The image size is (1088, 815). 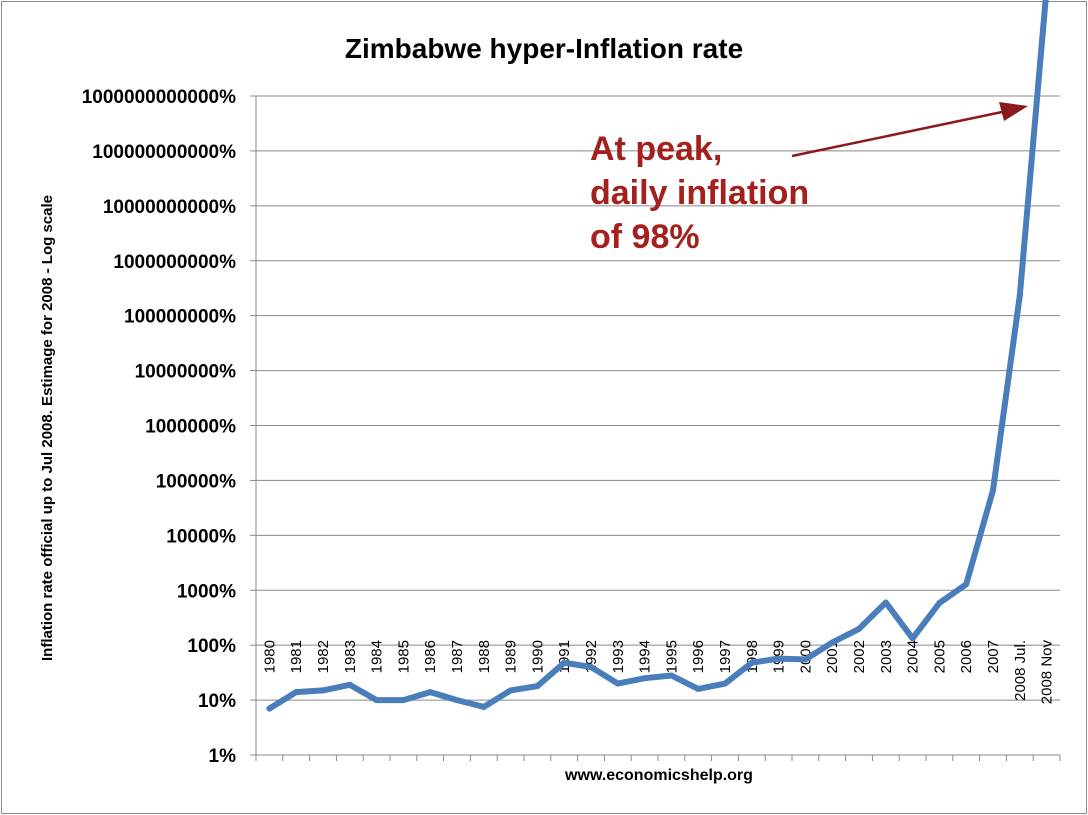 I want to click on x-tick-label: 1984, so click(x=377, y=656).